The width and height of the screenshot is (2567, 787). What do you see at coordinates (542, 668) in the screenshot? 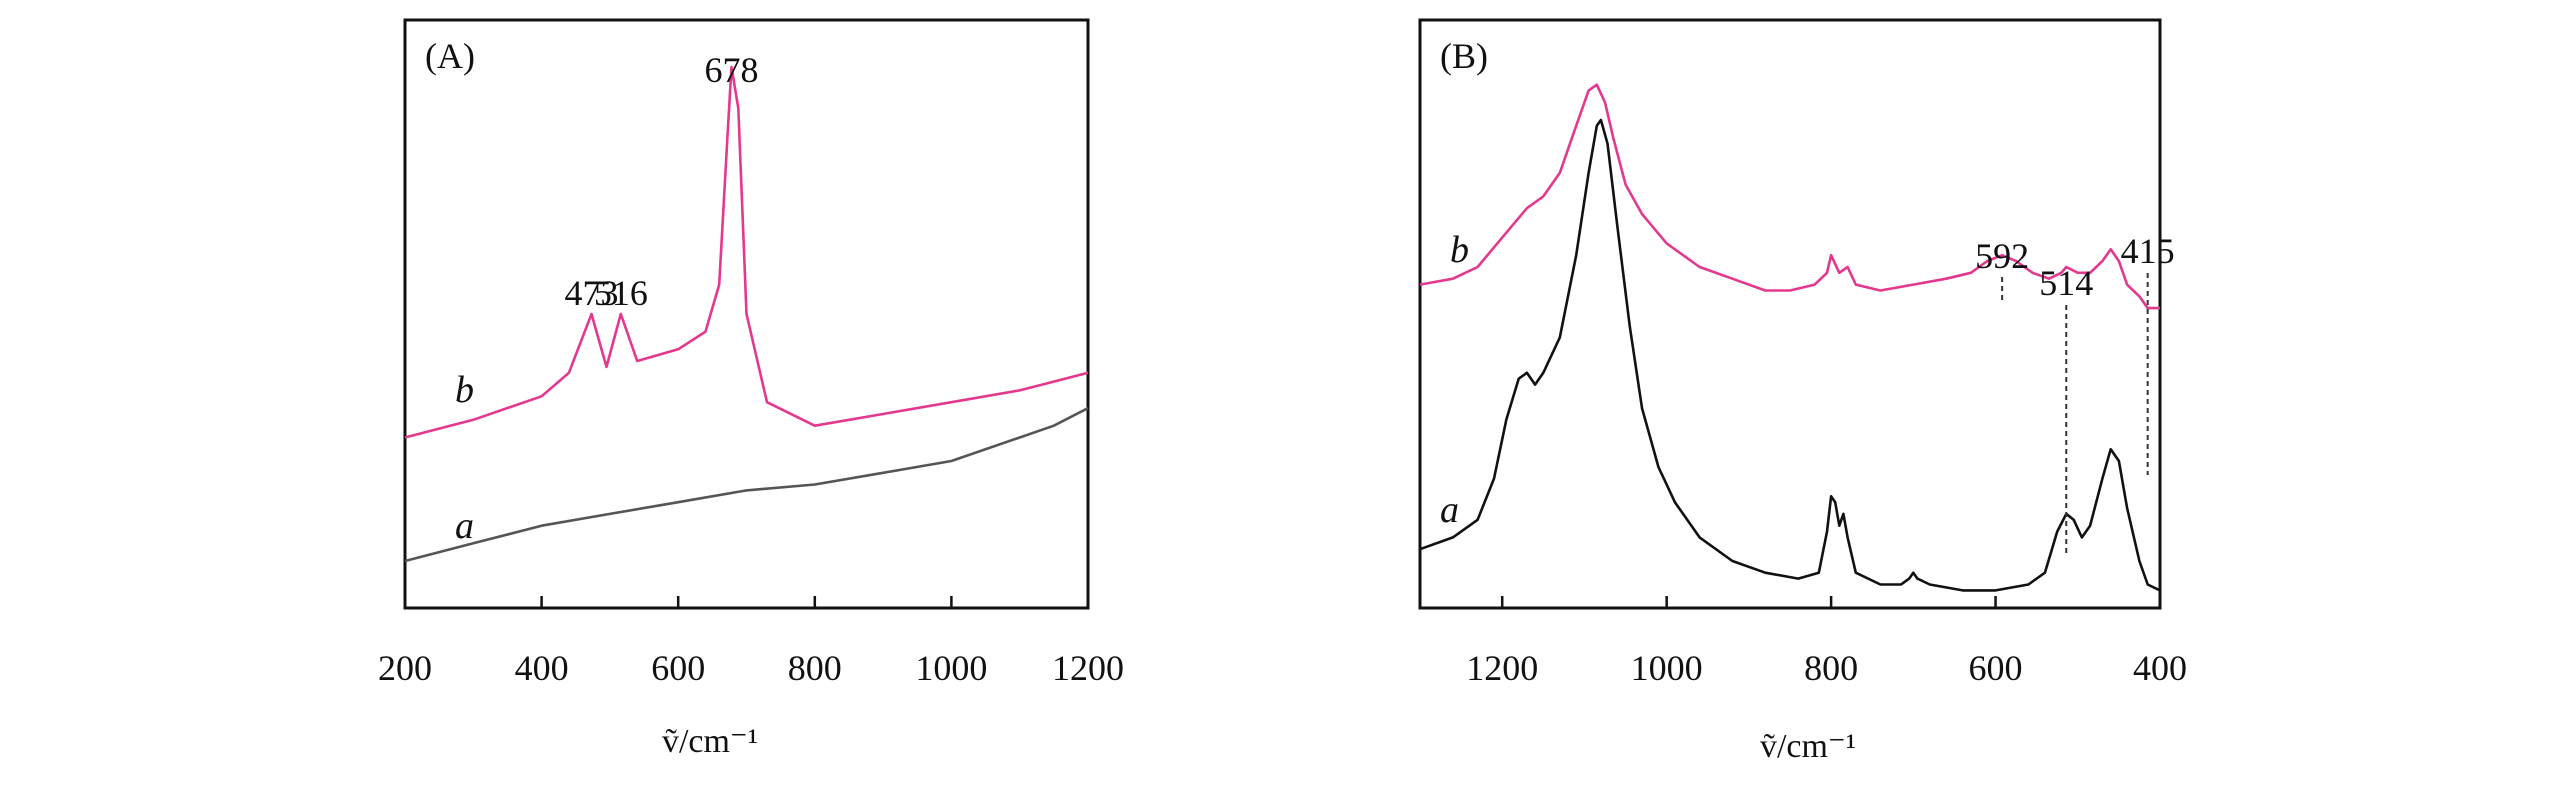
I see `panel-a-x-tick-label-400: 400` at bounding box center [542, 668].